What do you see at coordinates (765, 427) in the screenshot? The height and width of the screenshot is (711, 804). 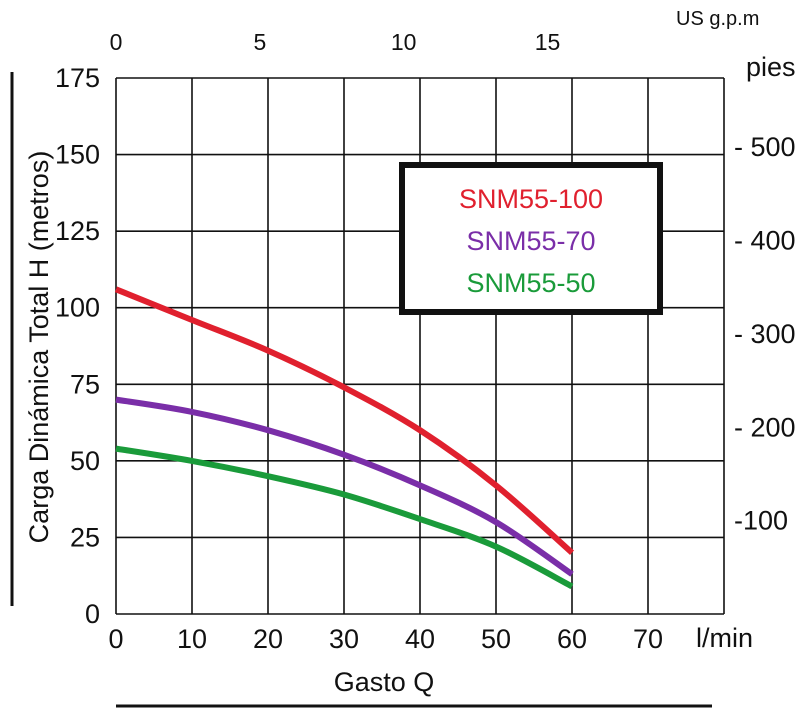 I see `right-tick-label-1: - 200` at bounding box center [765, 427].